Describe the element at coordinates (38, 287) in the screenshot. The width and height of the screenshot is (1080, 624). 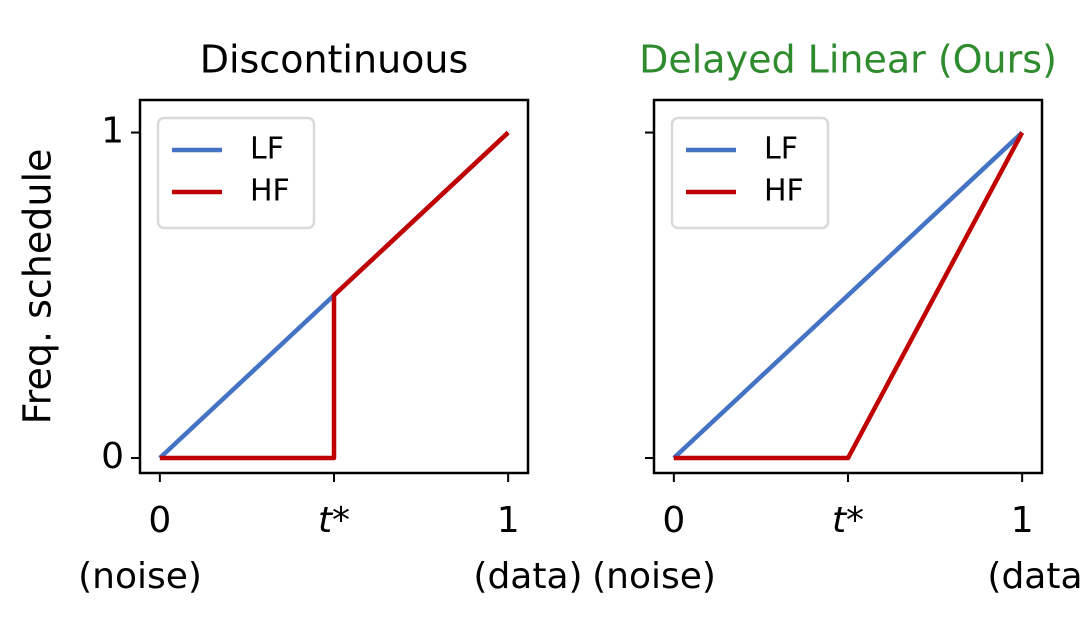
I see `y-axis-label: Freq. schedule` at that location.